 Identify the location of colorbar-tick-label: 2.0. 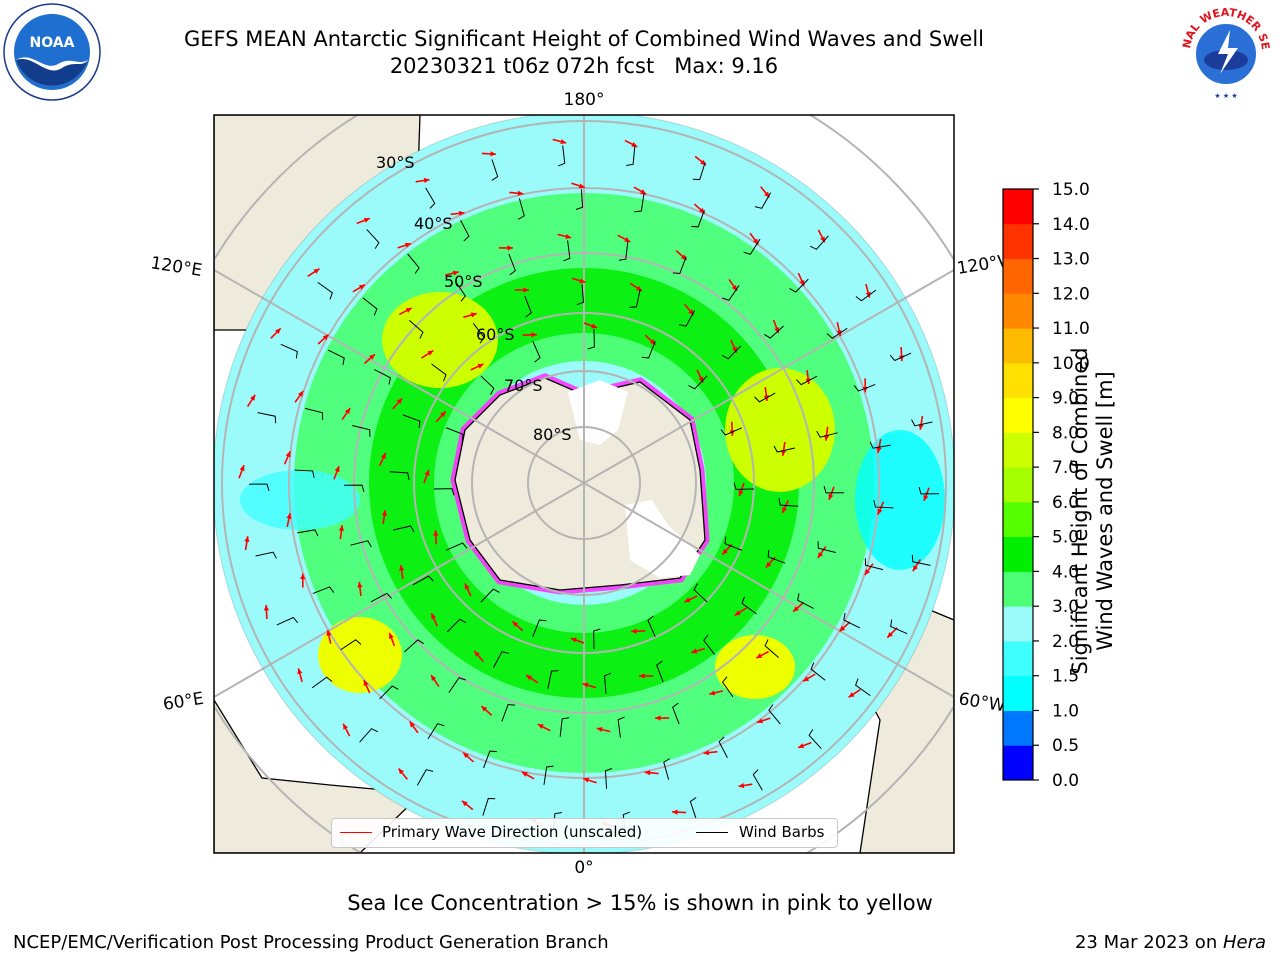
(1065, 642).